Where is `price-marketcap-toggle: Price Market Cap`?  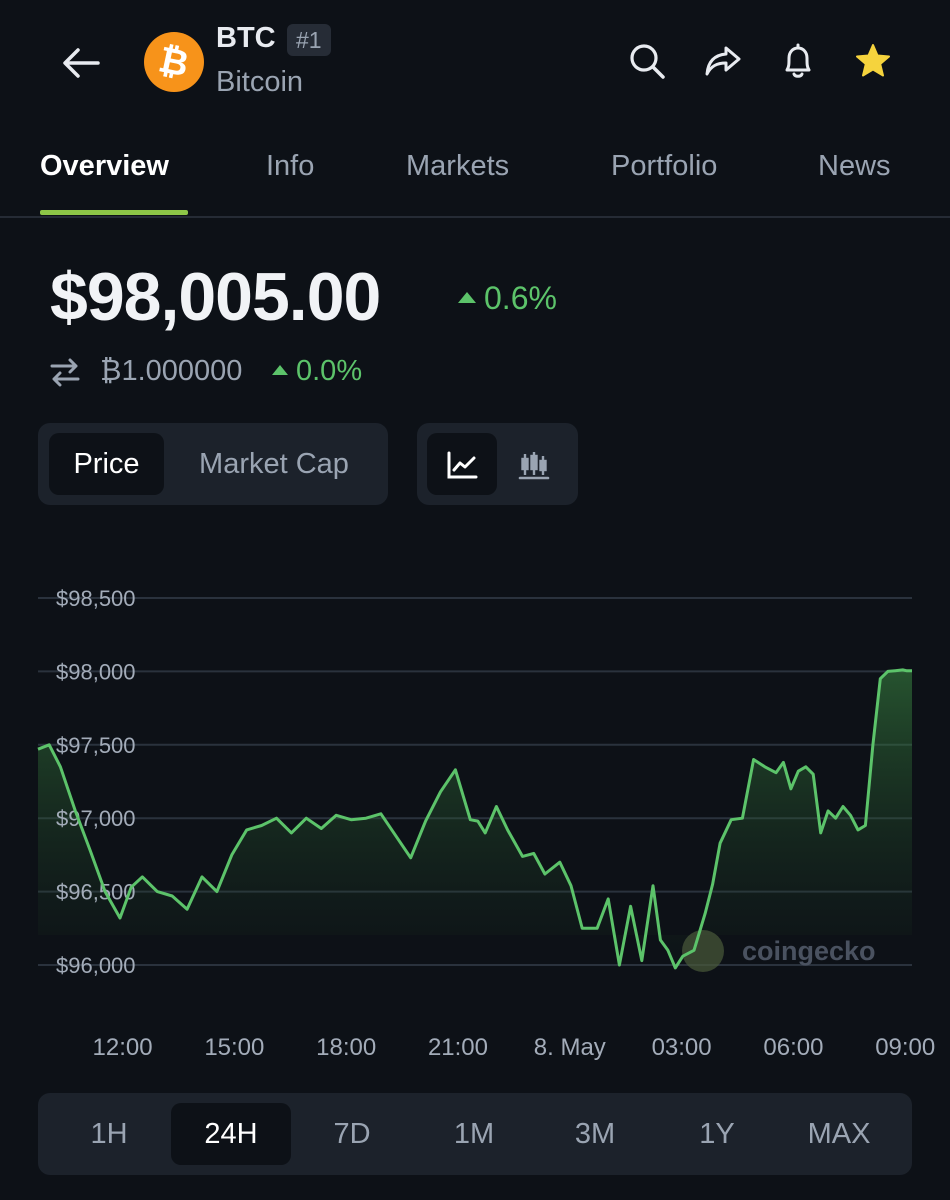
price-marketcap-toggle: Price Market Cap is located at coordinates (213, 464).